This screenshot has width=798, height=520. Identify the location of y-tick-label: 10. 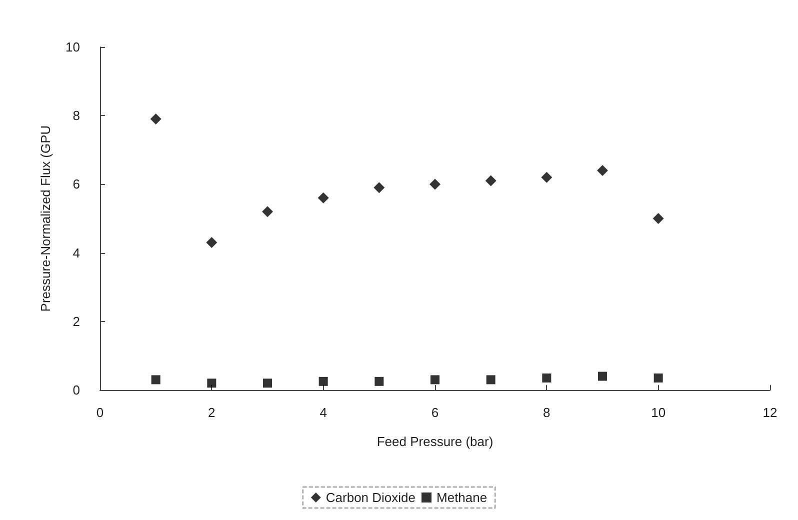
(73, 47).